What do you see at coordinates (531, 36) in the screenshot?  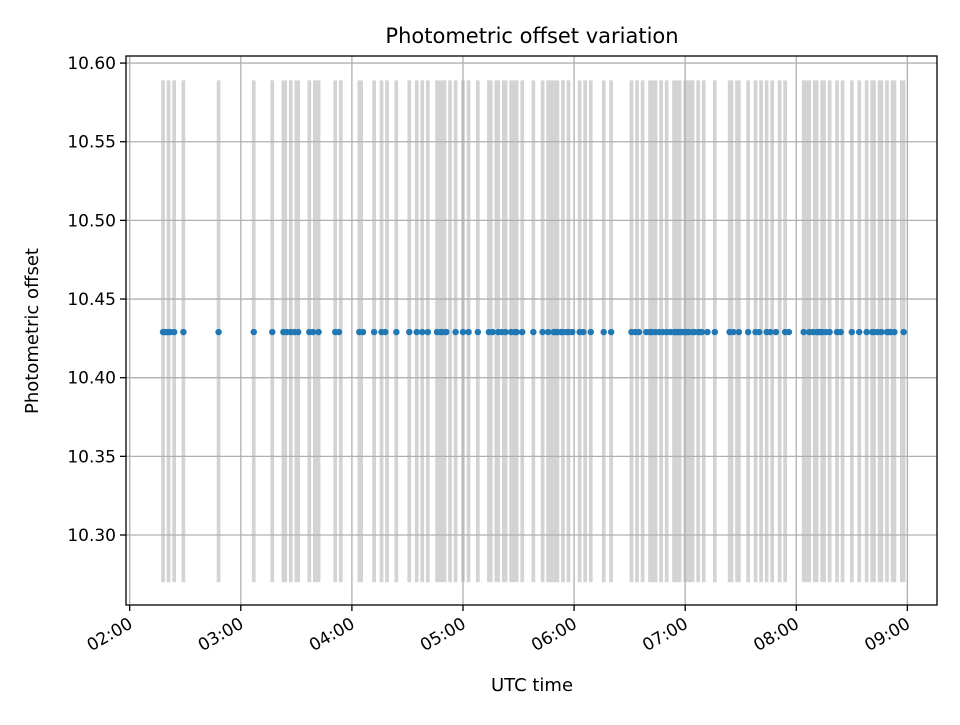 I see `chart-title: Photometric offset variation` at bounding box center [531, 36].